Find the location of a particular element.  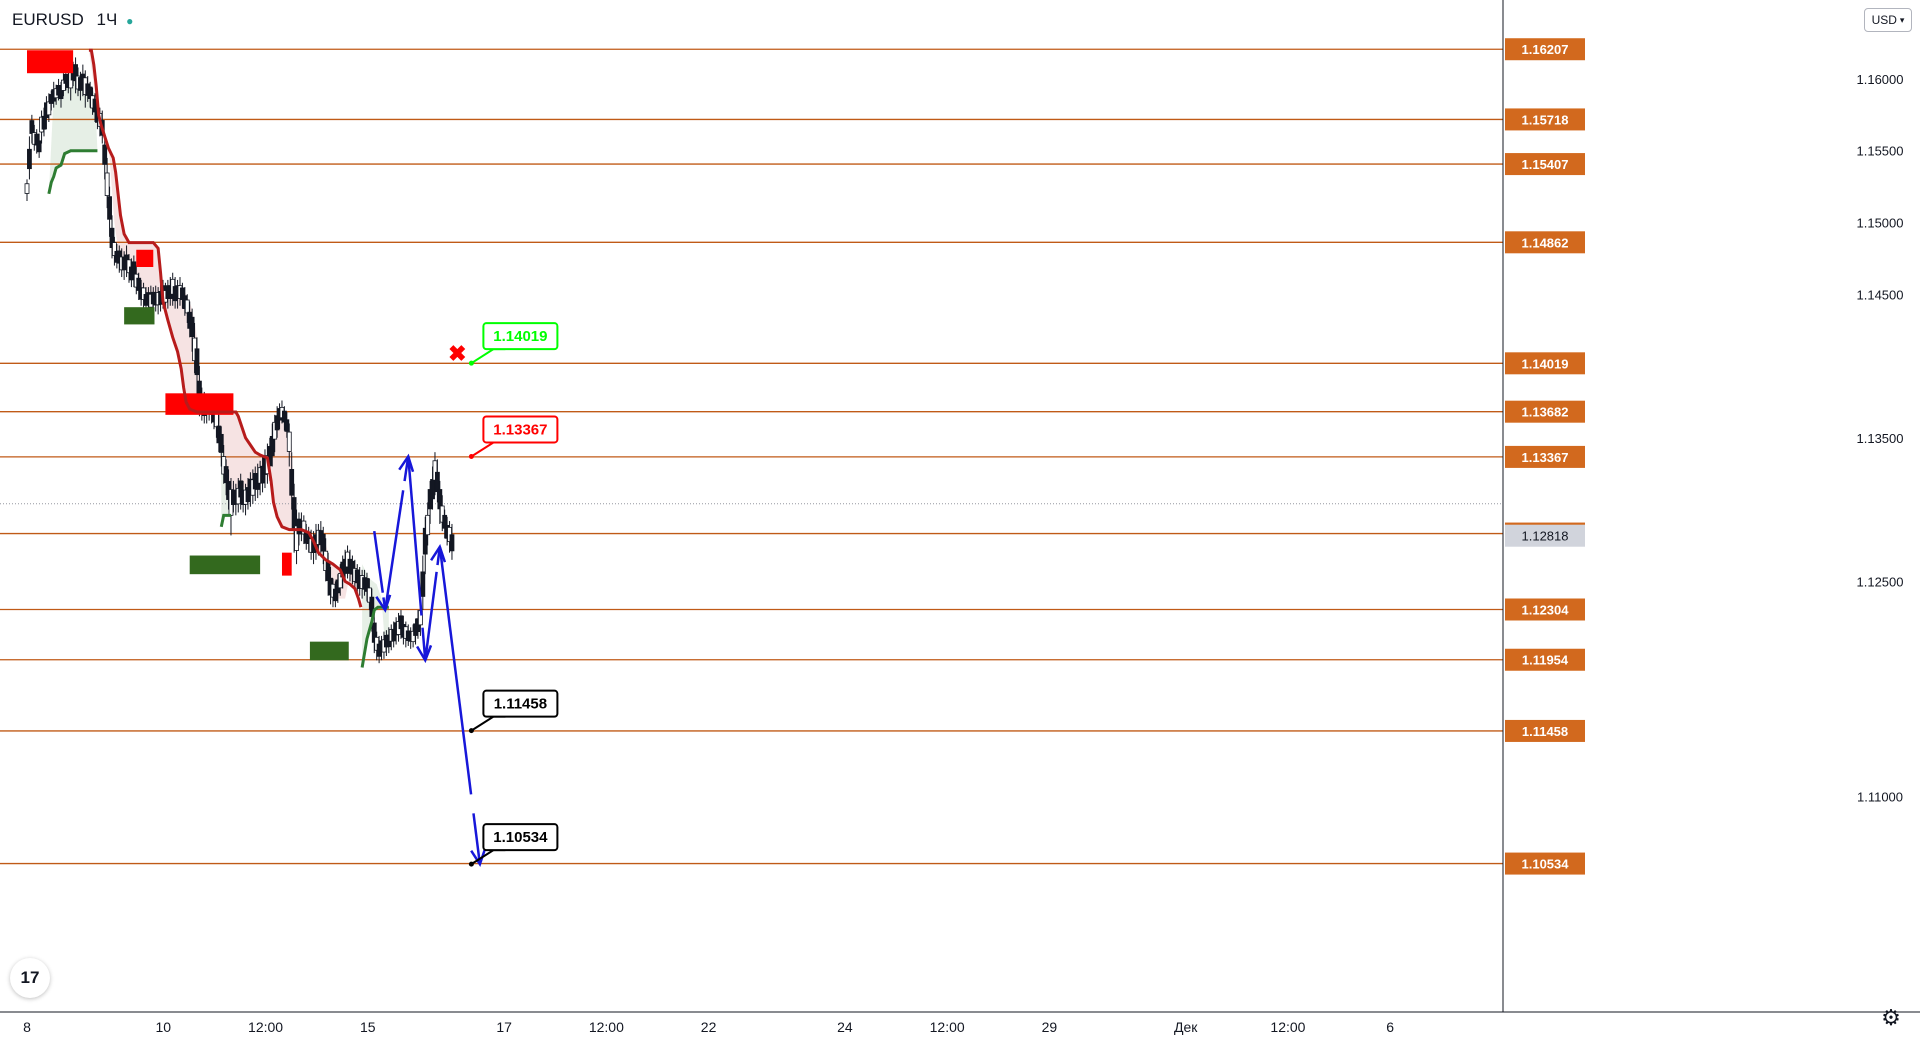

close-icon: ✖ is located at coordinates (457, 353).